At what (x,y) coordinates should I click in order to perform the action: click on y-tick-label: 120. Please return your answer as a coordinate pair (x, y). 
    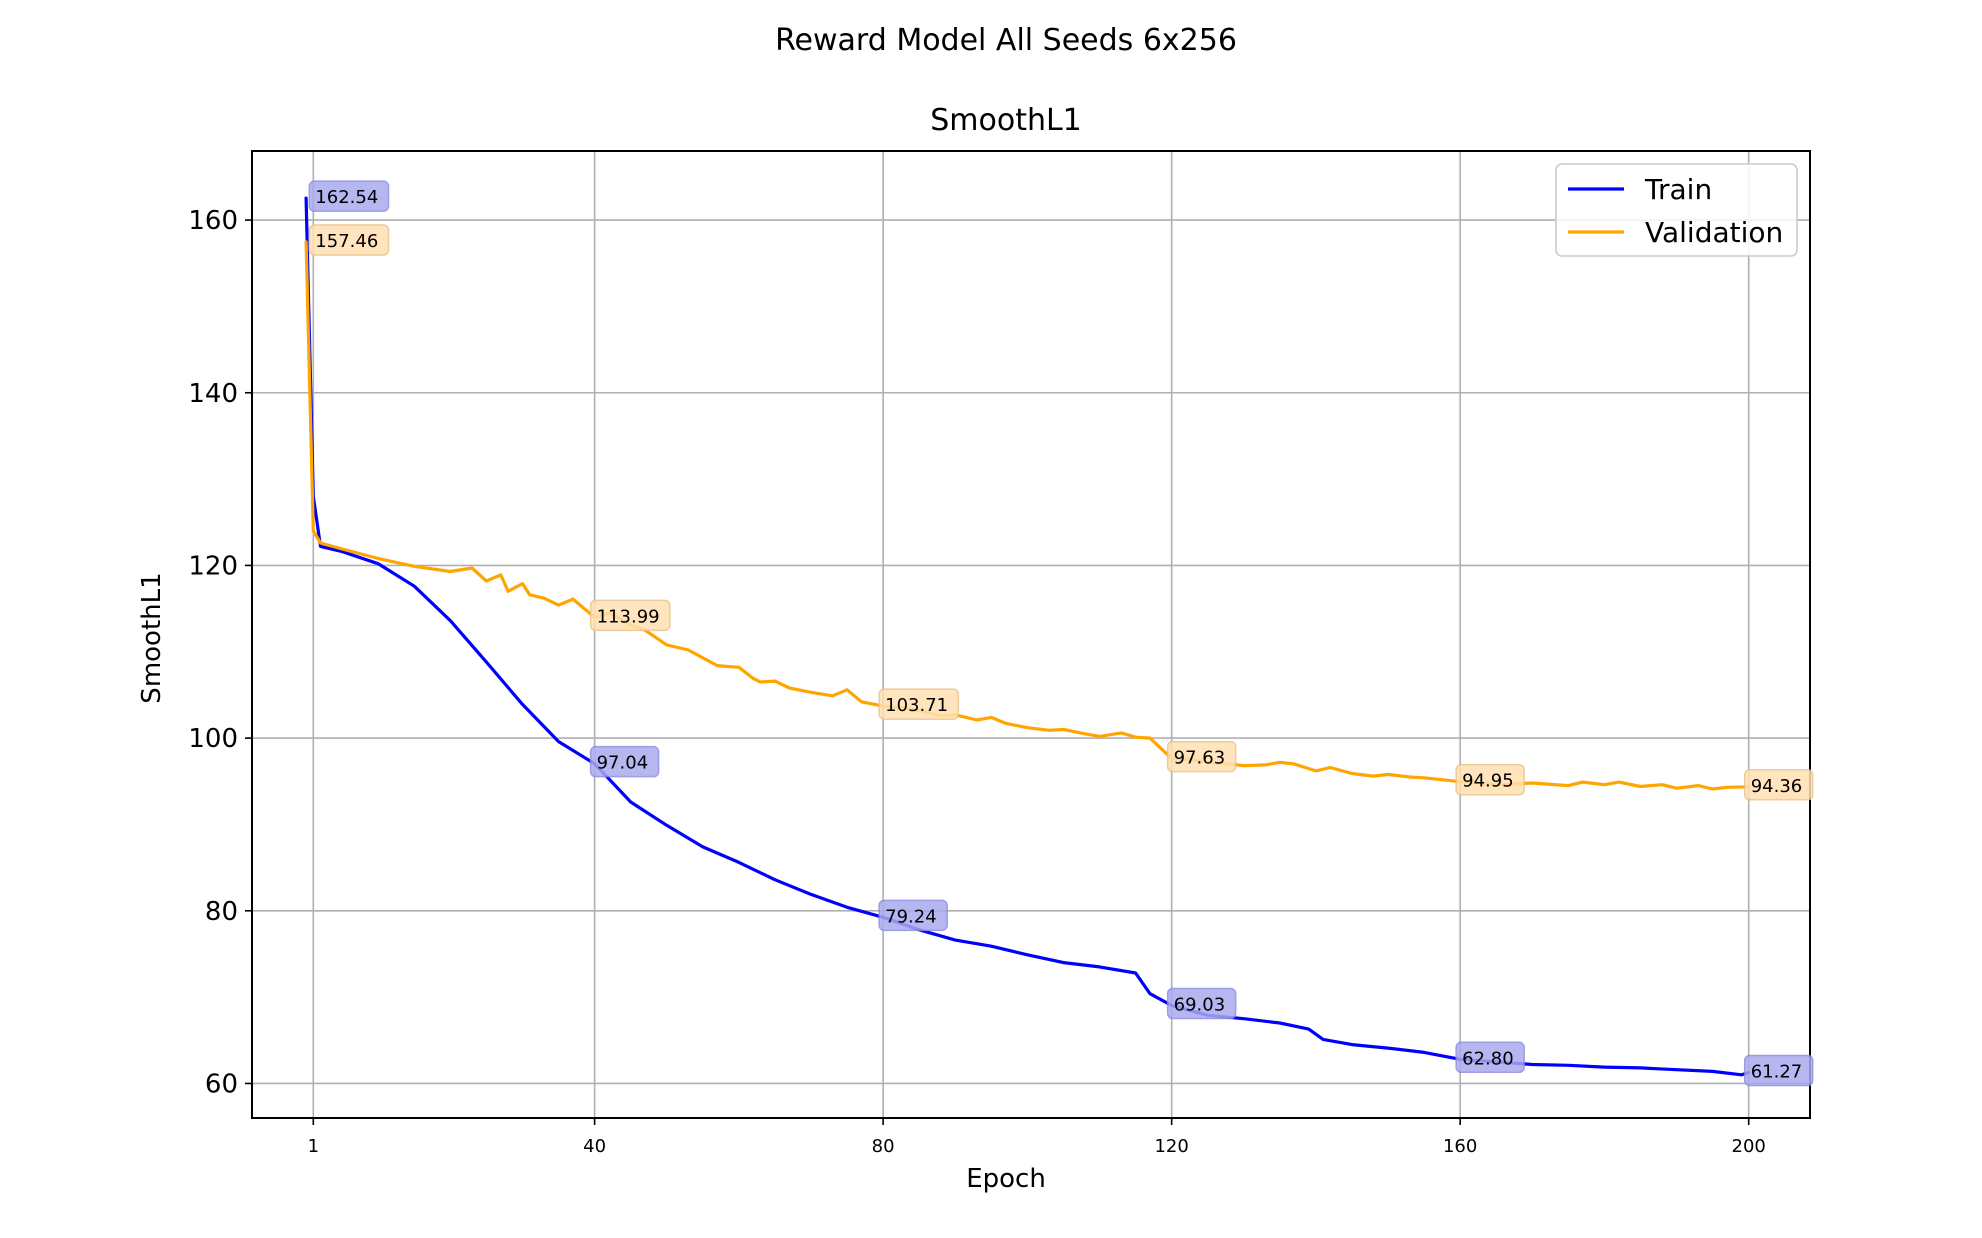
    Looking at the image, I should click on (213, 566).